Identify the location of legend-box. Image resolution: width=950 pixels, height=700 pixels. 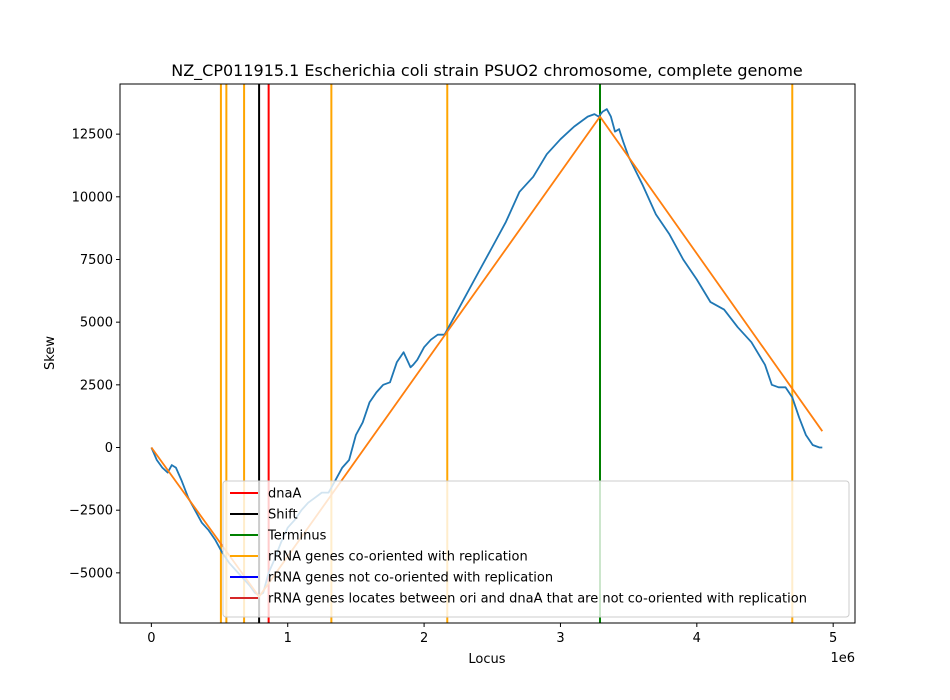
(536, 549).